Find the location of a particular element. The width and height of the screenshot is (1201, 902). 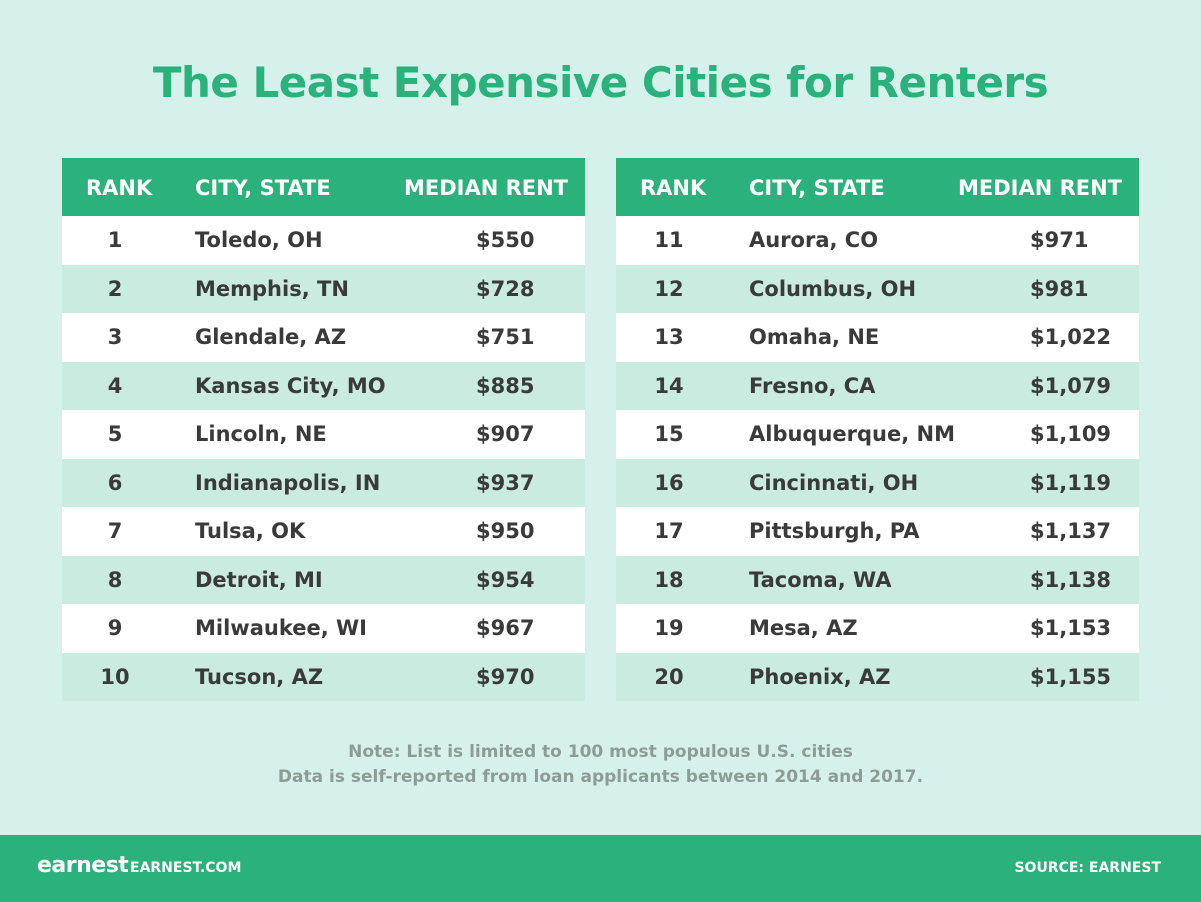

cell: 20 is located at coordinates (669, 676).